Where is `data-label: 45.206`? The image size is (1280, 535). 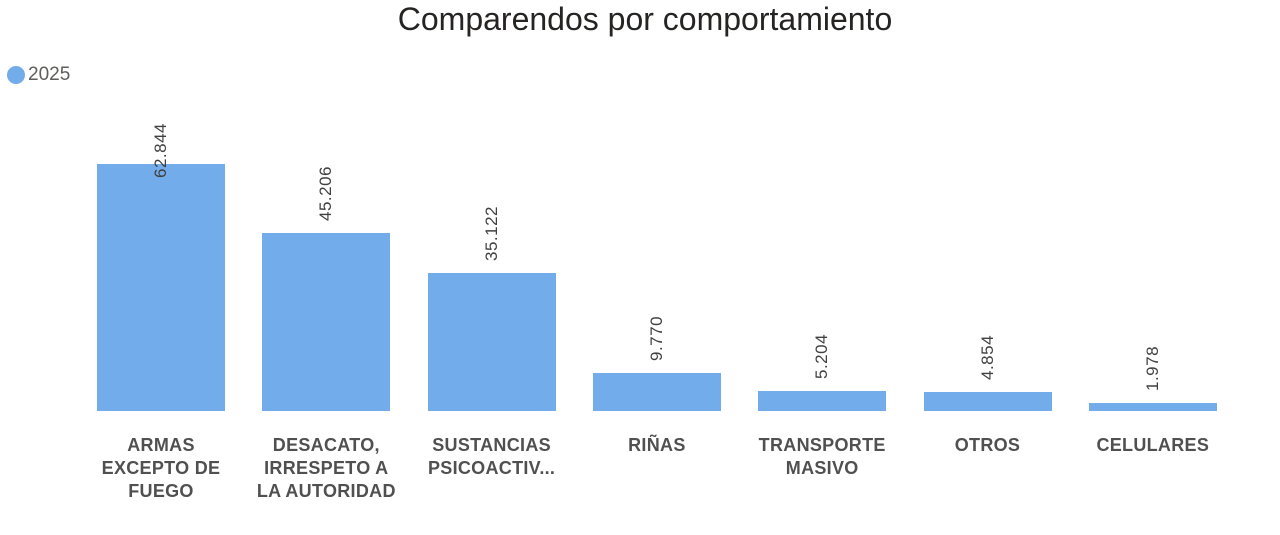
data-label: 45.206 is located at coordinates (326, 194).